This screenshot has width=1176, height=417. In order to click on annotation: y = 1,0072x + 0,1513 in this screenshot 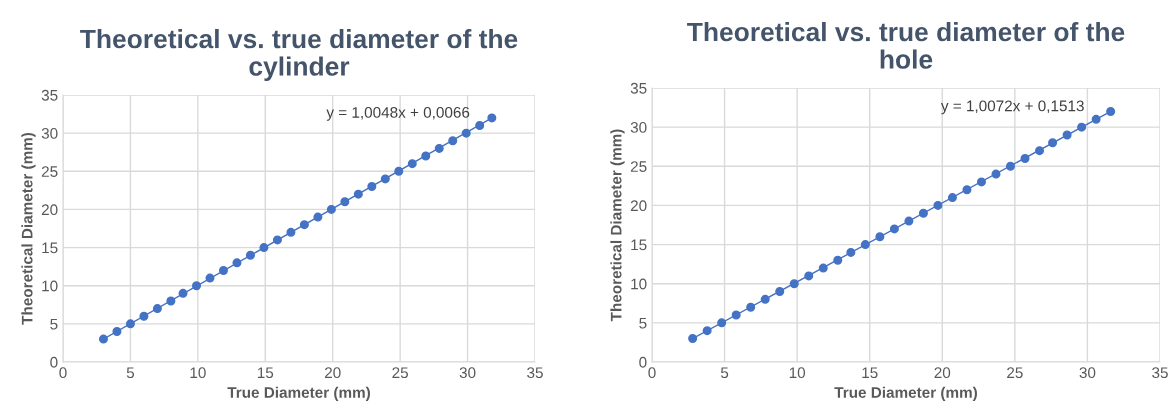, I will do `click(1012, 107)`.